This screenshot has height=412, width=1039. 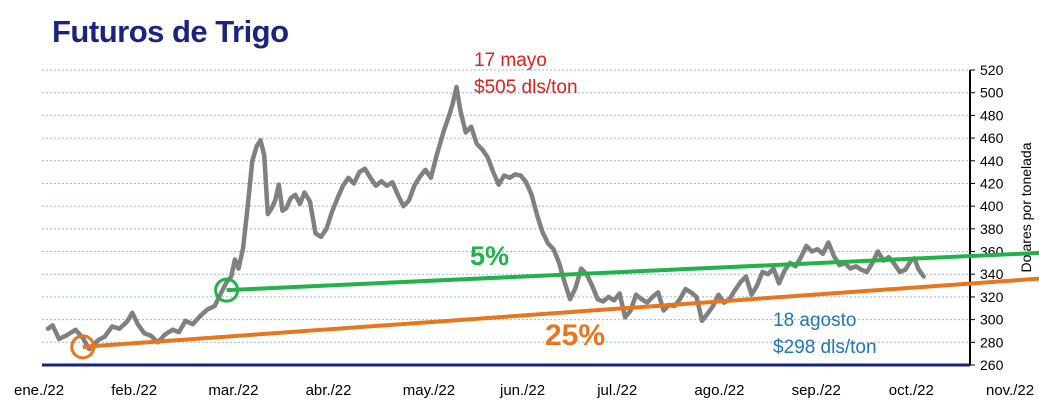 What do you see at coordinates (992, 93) in the screenshot?
I see `y-tick-label: 500` at bounding box center [992, 93].